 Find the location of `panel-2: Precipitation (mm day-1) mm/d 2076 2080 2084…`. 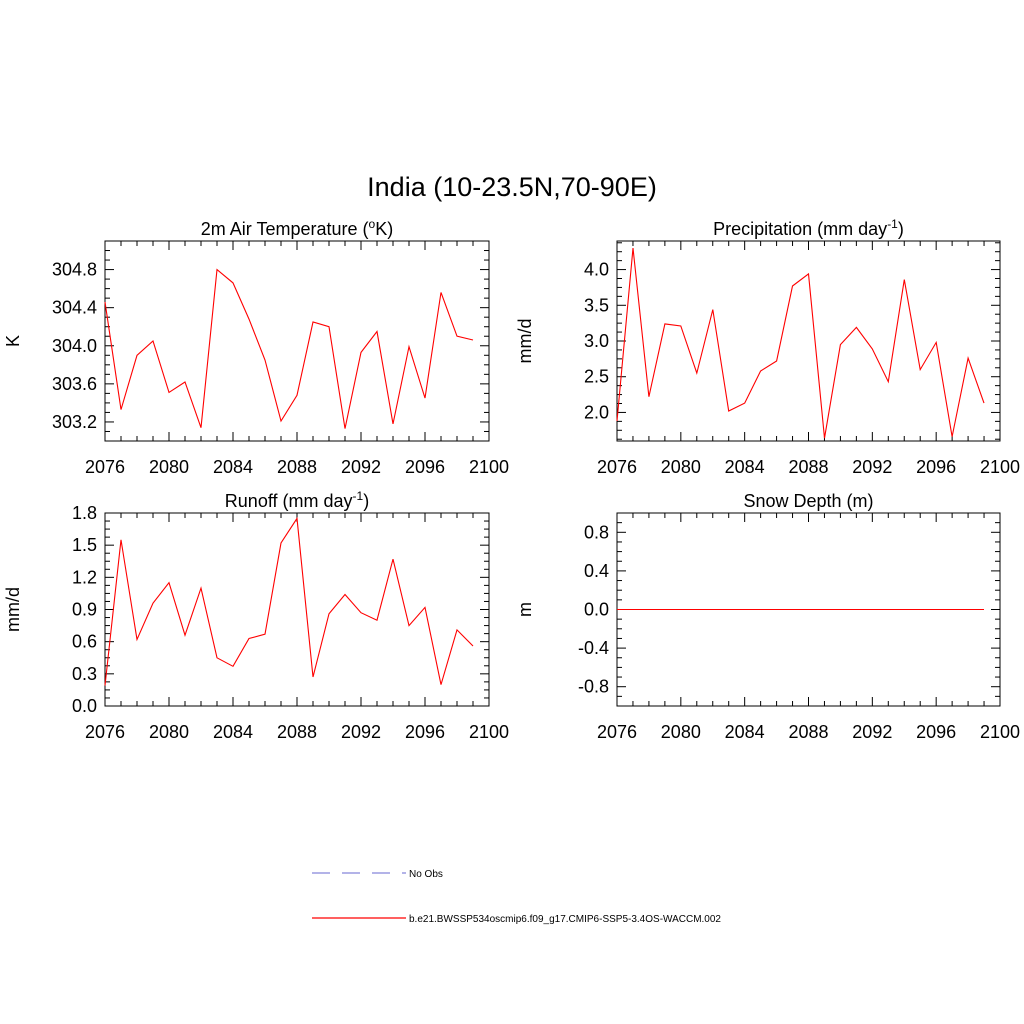

panel-2: Precipitation (mm day-1) mm/d 2076 2080 2084… is located at coordinates (767, 347).